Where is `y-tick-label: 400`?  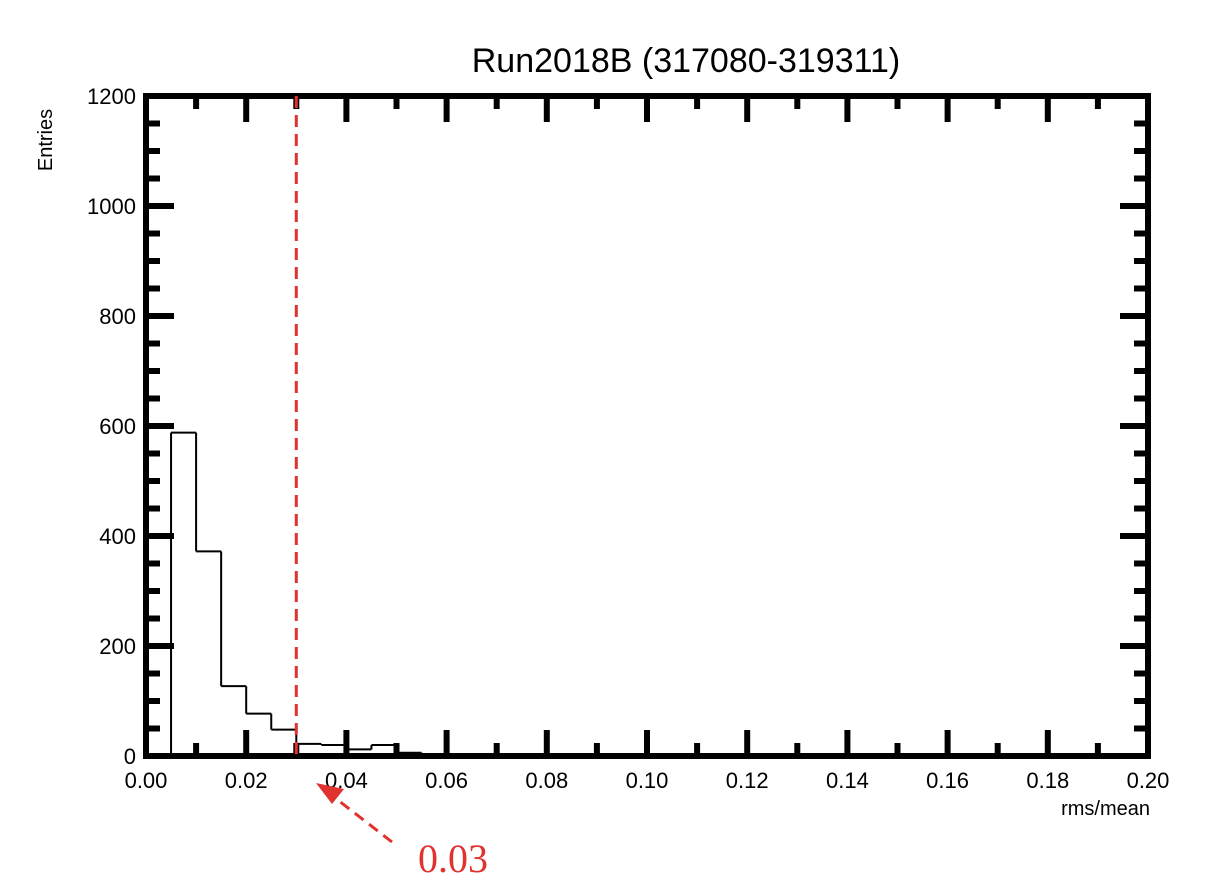 y-tick-label: 400 is located at coordinates (117, 536).